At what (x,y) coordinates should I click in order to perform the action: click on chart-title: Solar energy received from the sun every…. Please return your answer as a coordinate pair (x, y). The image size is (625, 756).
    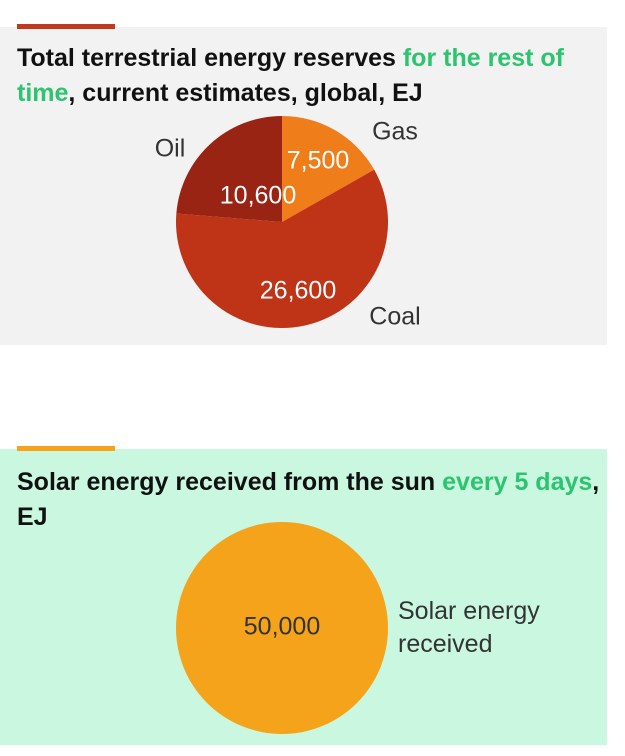
    Looking at the image, I should click on (309, 500).